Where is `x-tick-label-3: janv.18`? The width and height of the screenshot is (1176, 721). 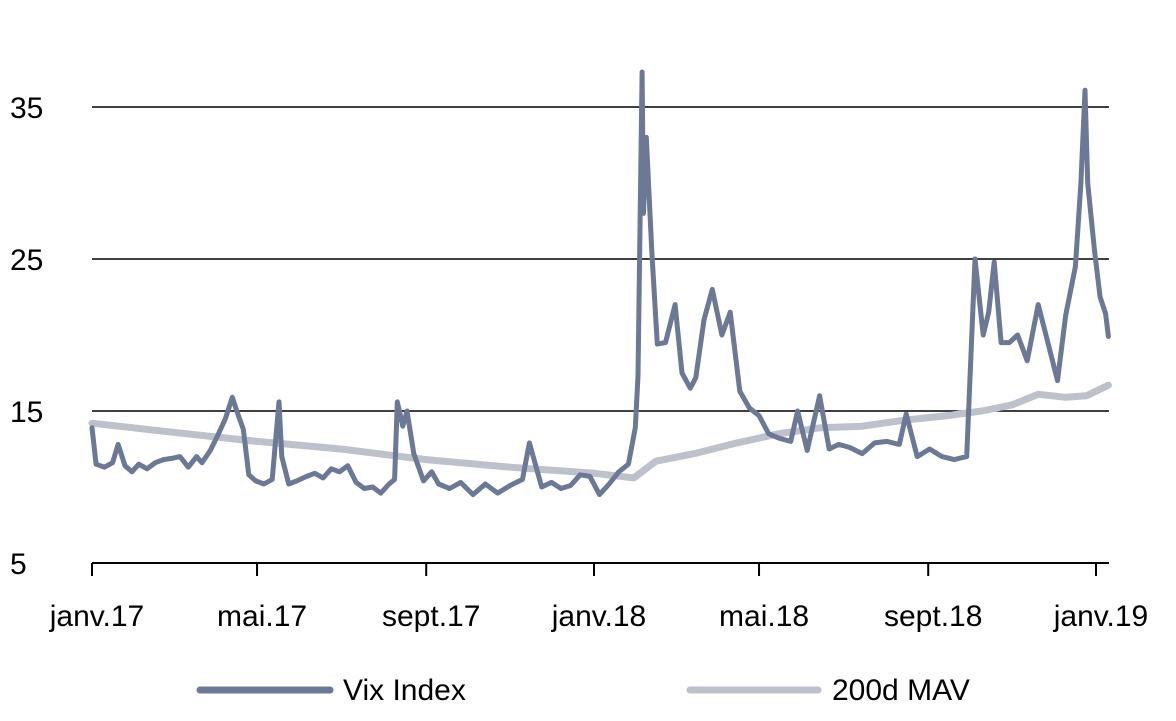 x-tick-label-3: janv.18 is located at coordinates (599, 616).